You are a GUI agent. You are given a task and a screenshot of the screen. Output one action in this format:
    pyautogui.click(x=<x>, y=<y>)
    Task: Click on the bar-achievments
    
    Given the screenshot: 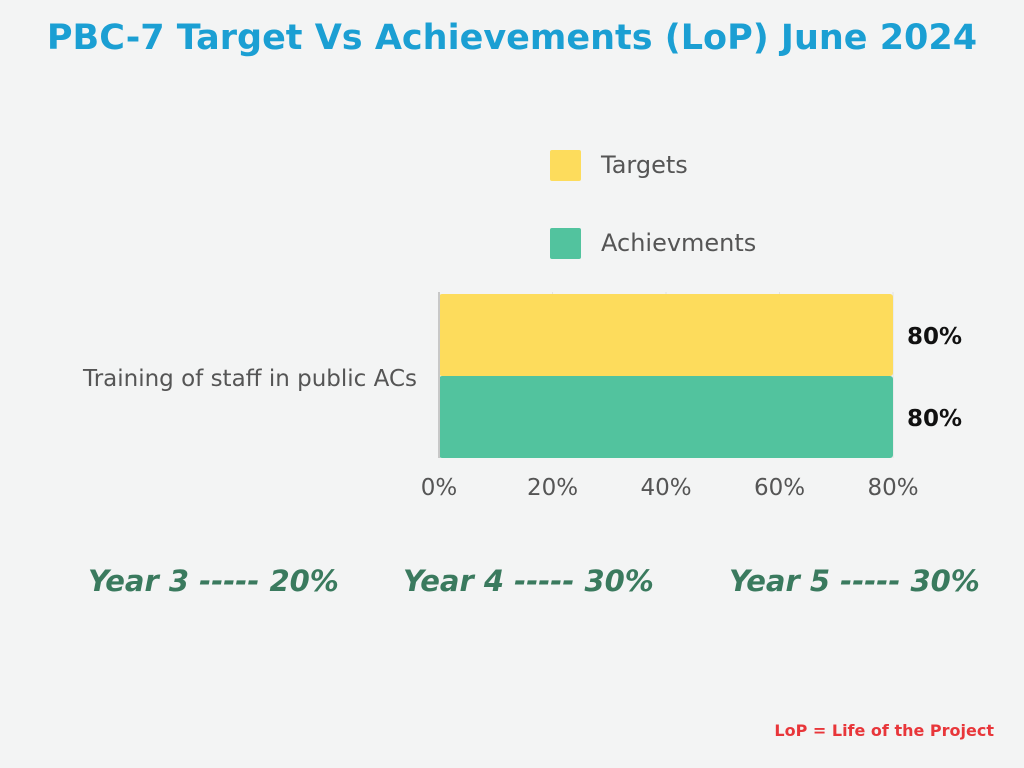 What is the action you would take?
    pyautogui.click(x=666, y=417)
    